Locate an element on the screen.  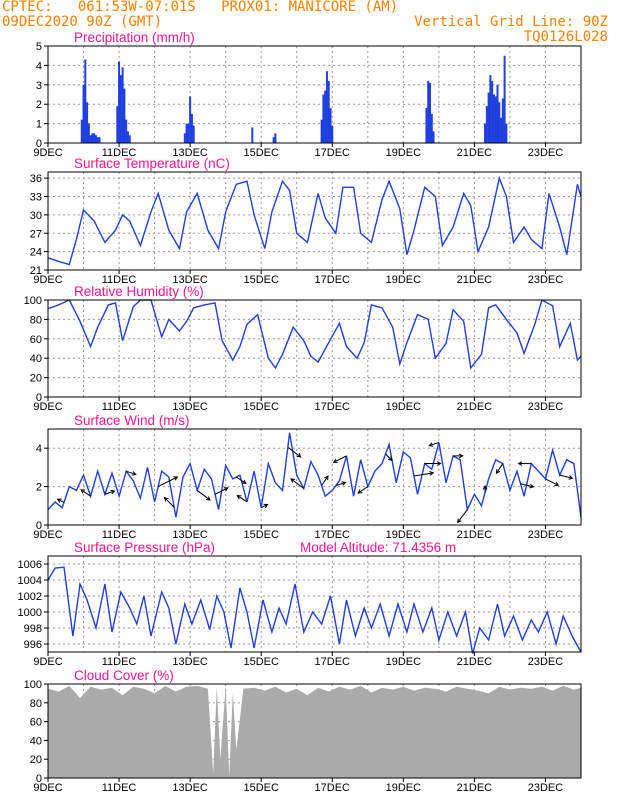
y-tick-label: 36 is located at coordinates (36, 179).